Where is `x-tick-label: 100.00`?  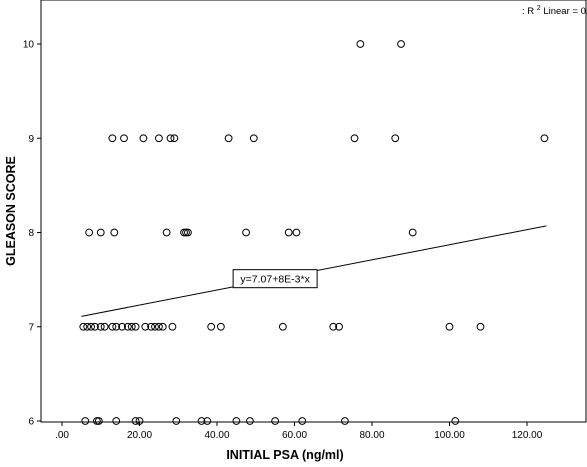 x-tick-label: 100.00 is located at coordinates (449, 435).